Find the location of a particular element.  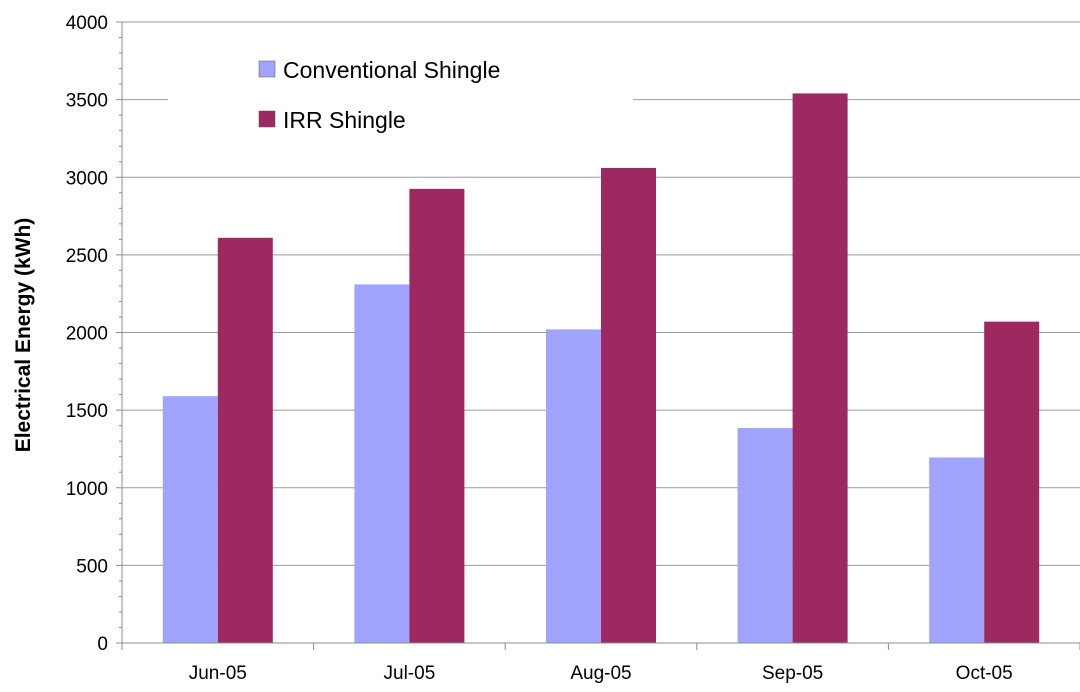

legend-swatch-irr is located at coordinates (267, 119).